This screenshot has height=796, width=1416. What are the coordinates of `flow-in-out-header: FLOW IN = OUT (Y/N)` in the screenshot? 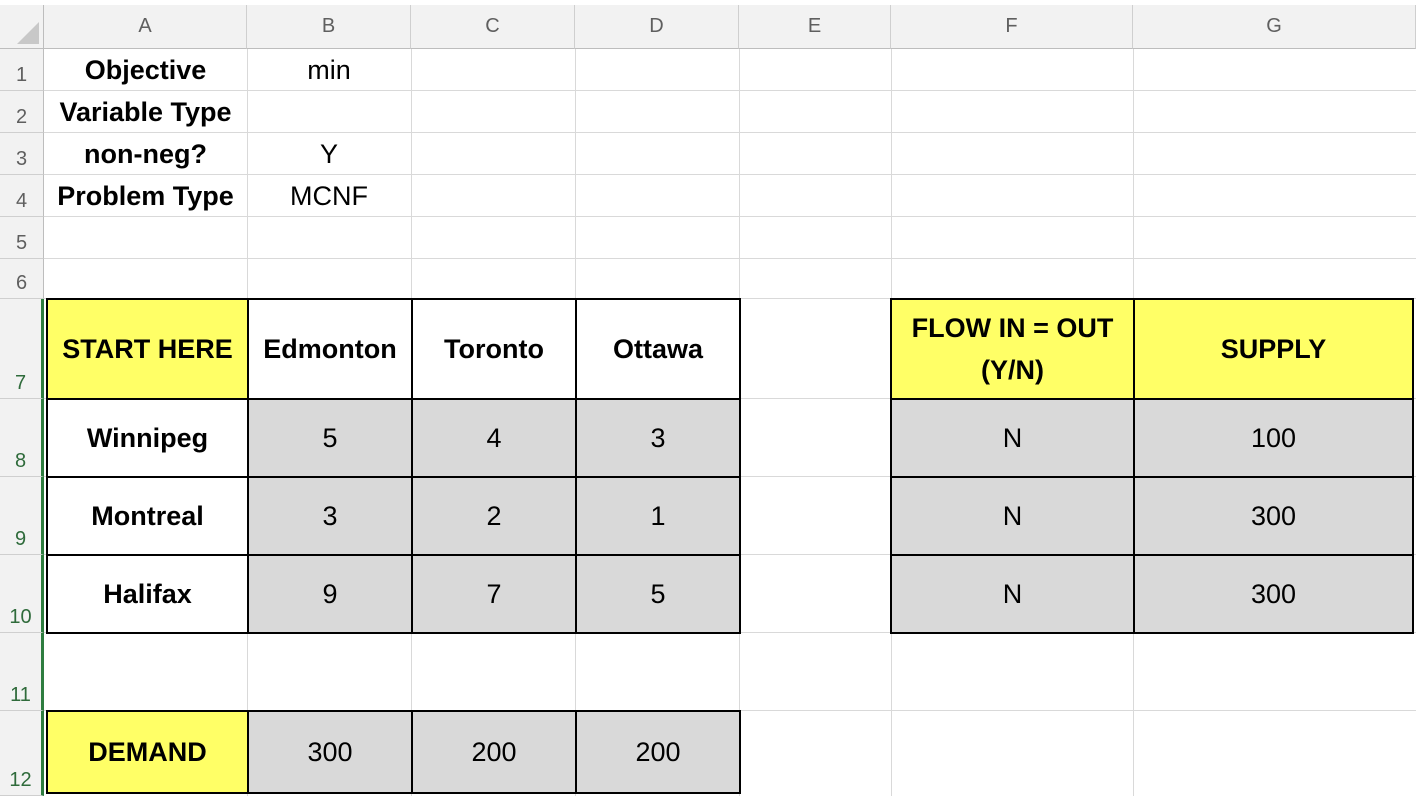 It's located at (1012, 349).